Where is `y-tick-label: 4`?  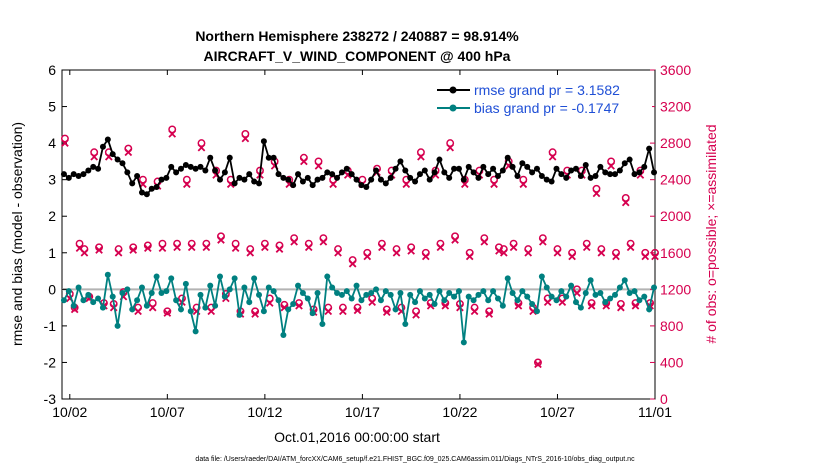 y-tick-label: 4 is located at coordinates (52, 143).